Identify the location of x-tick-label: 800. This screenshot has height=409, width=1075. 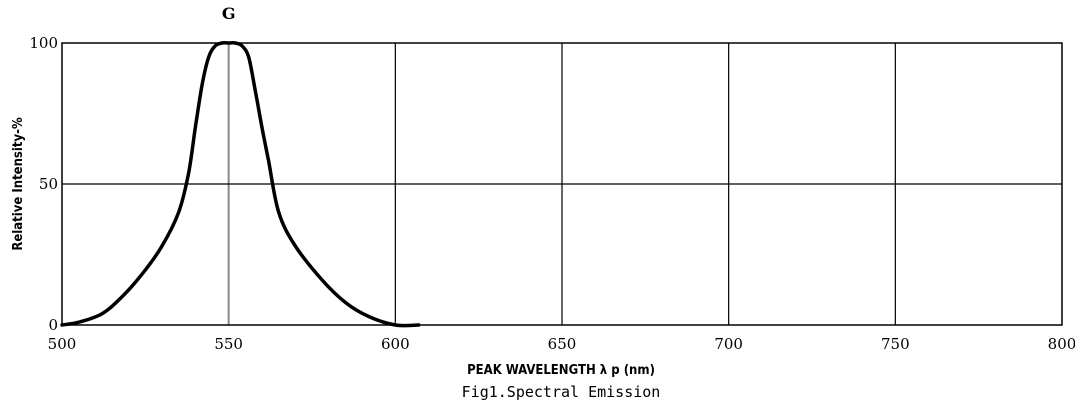
(1061, 344).